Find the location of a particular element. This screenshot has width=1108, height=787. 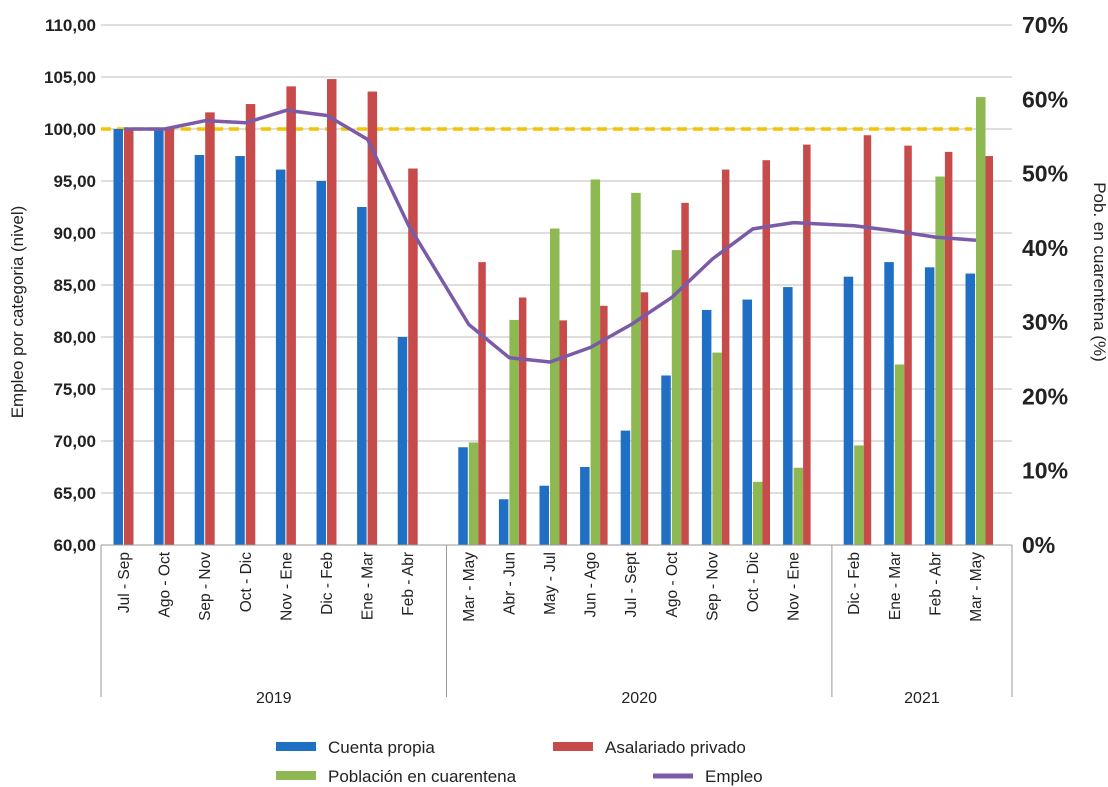

right-axis-ticks: 0% 10% 20% 30% 40% 50% 60% 70% is located at coordinates (1045, 285).